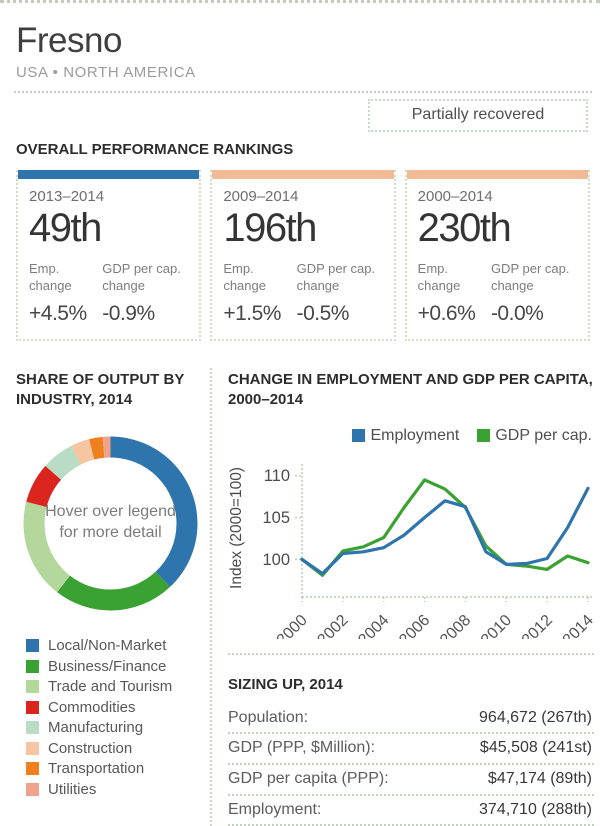 This screenshot has width=600, height=826. What do you see at coordinates (277, 476) in the screenshot?
I see `svg-text: 110` at bounding box center [277, 476].